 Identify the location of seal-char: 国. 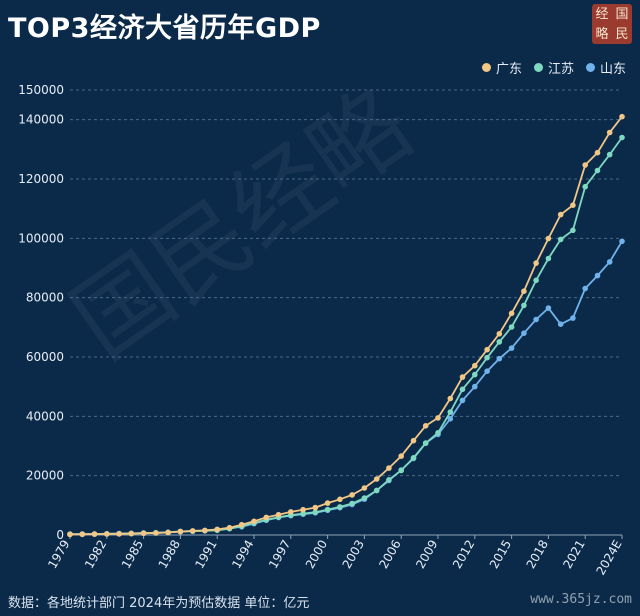
(622, 14).